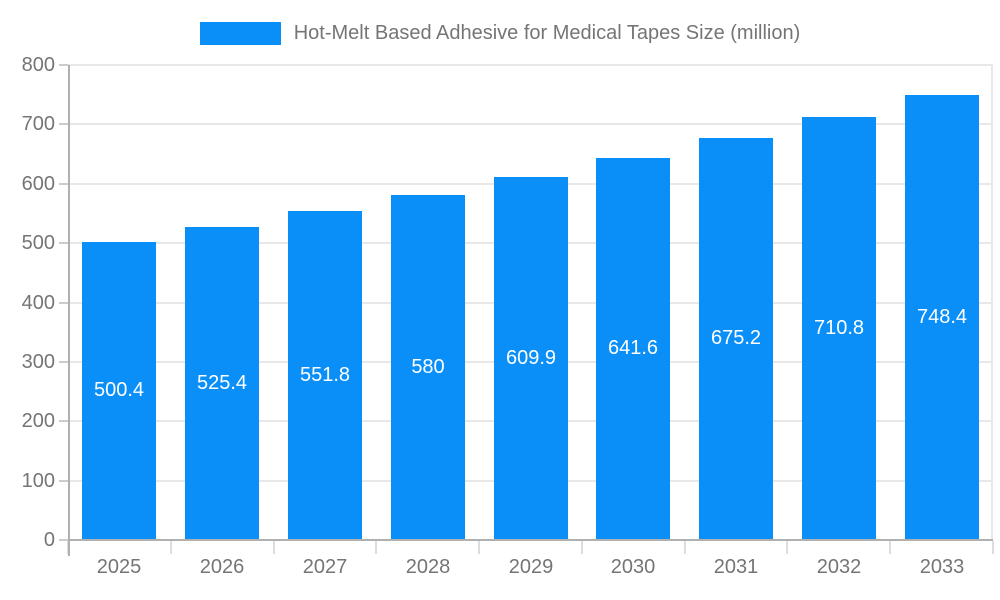 Image resolution: width=1000 pixels, height=600 pixels. Describe the element at coordinates (428, 567) in the screenshot. I see `x-axis-category-label: 2028` at that location.